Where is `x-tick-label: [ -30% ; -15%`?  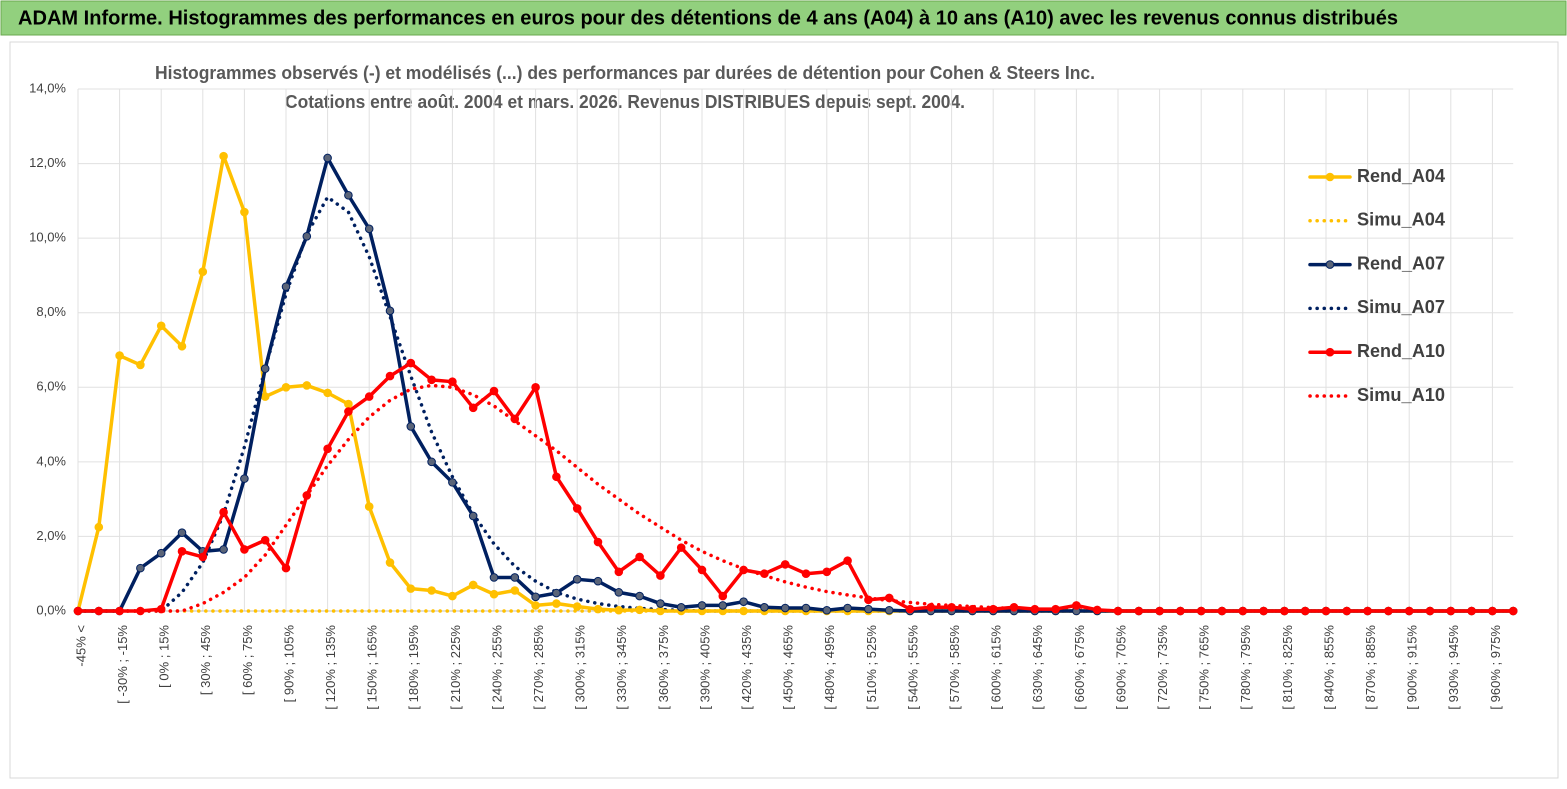
x-tick-label: [ -30% ; -15% is located at coordinates (122, 664).